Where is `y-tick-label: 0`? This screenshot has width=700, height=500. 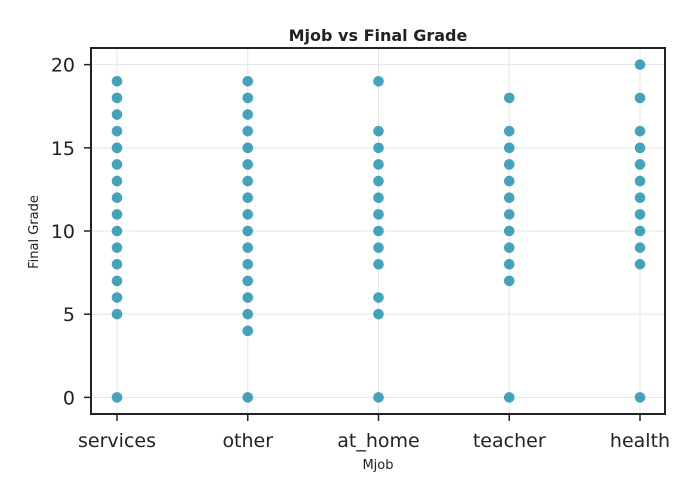 y-tick-label: 0 is located at coordinates (69, 398).